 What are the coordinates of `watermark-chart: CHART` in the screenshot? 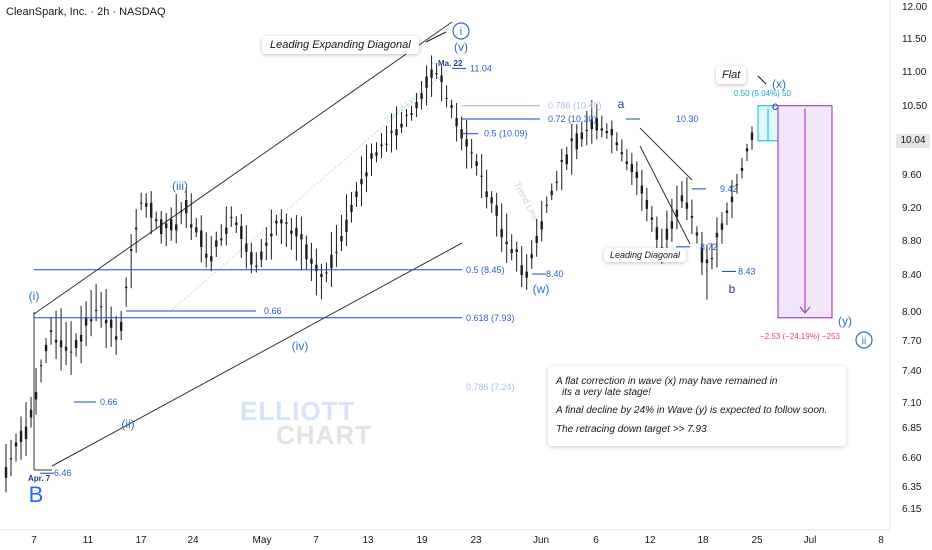 It's located at (324, 435).